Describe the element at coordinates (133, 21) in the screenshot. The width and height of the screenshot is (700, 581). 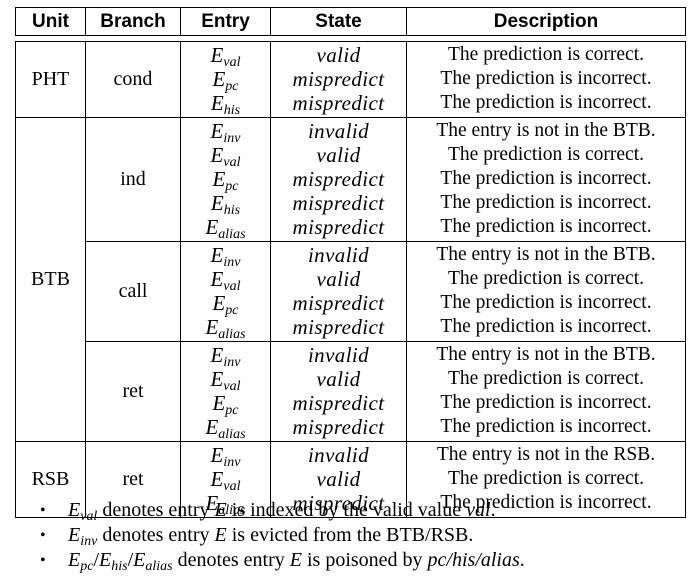
I see `header-branch: Branch` at that location.